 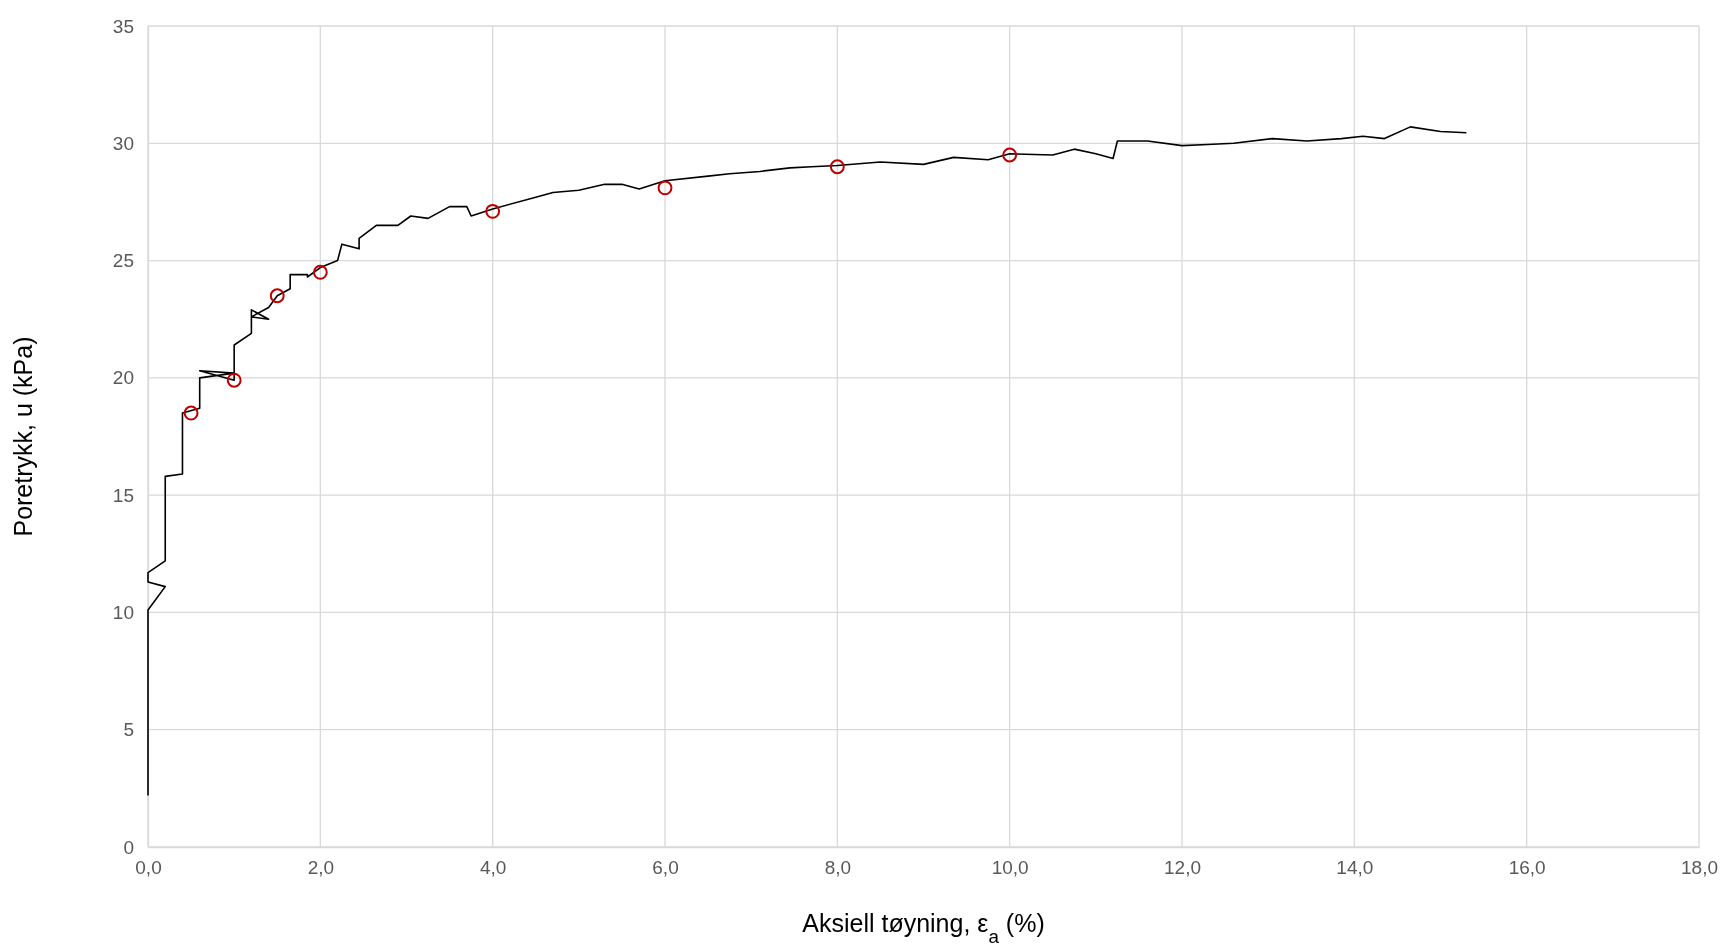 I want to click on x-tick-label: 12,0, so click(x=1182, y=868).